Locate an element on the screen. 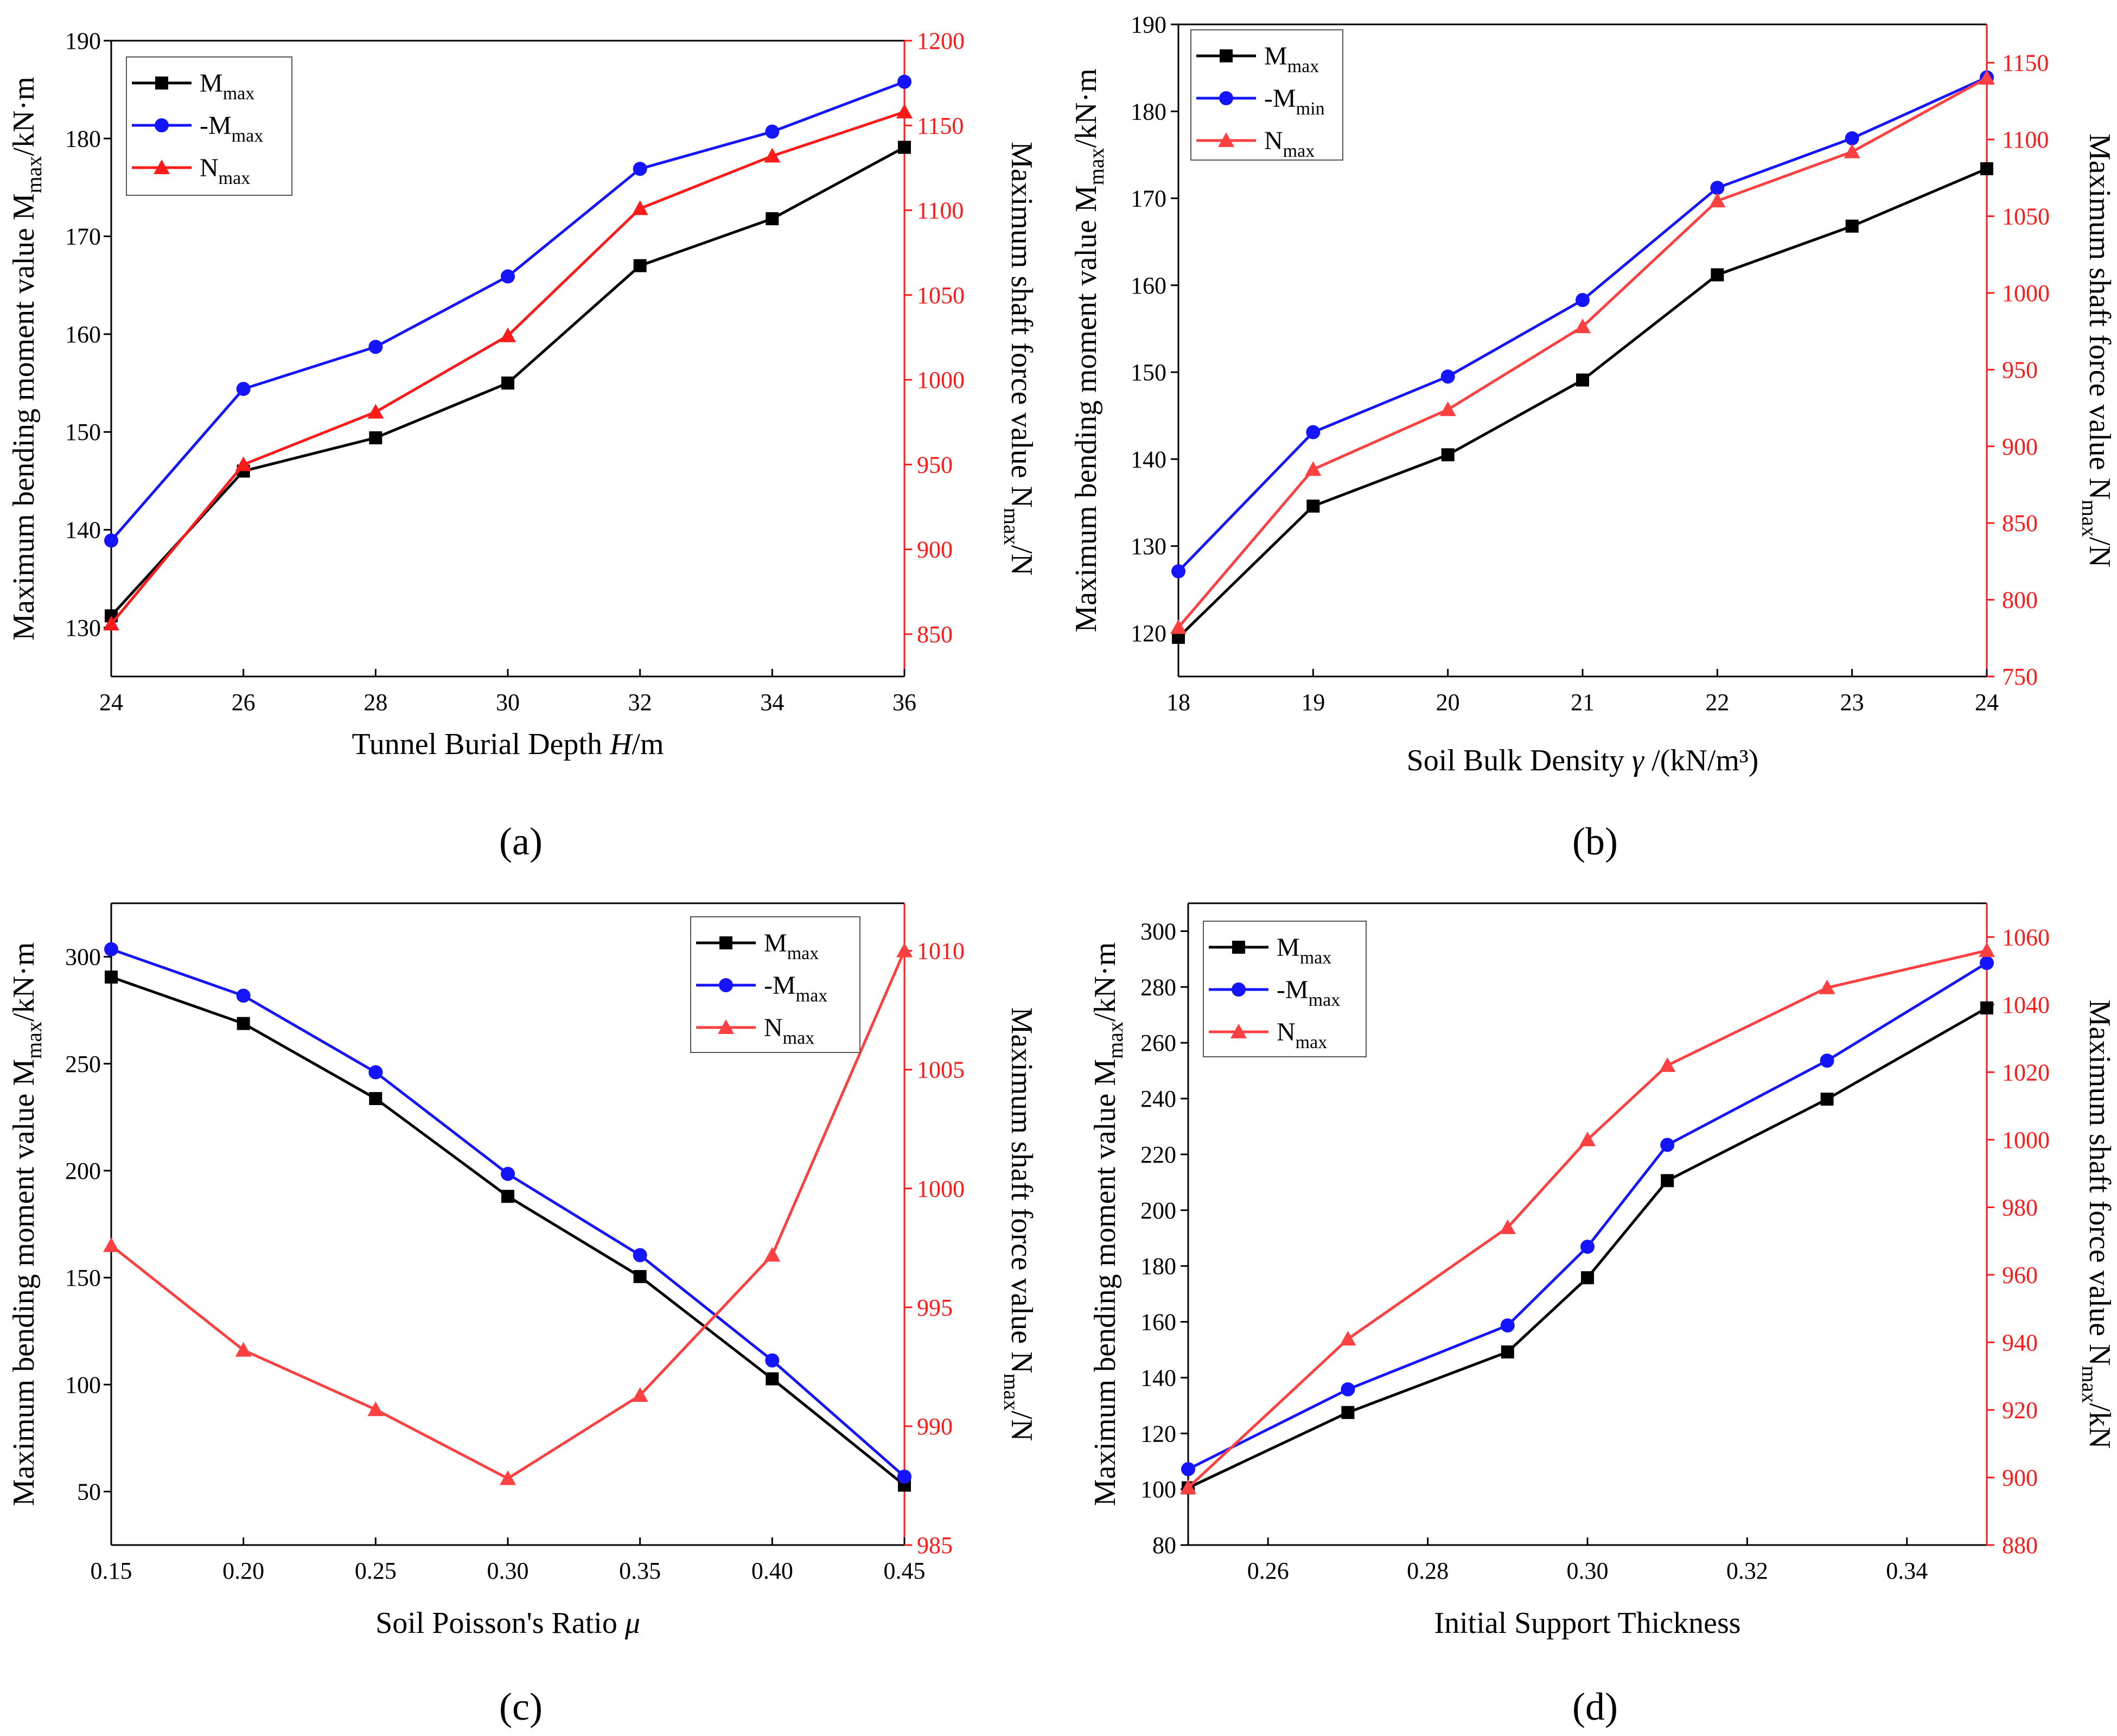  y-left-tick-label: 280 is located at coordinates (1158, 987).